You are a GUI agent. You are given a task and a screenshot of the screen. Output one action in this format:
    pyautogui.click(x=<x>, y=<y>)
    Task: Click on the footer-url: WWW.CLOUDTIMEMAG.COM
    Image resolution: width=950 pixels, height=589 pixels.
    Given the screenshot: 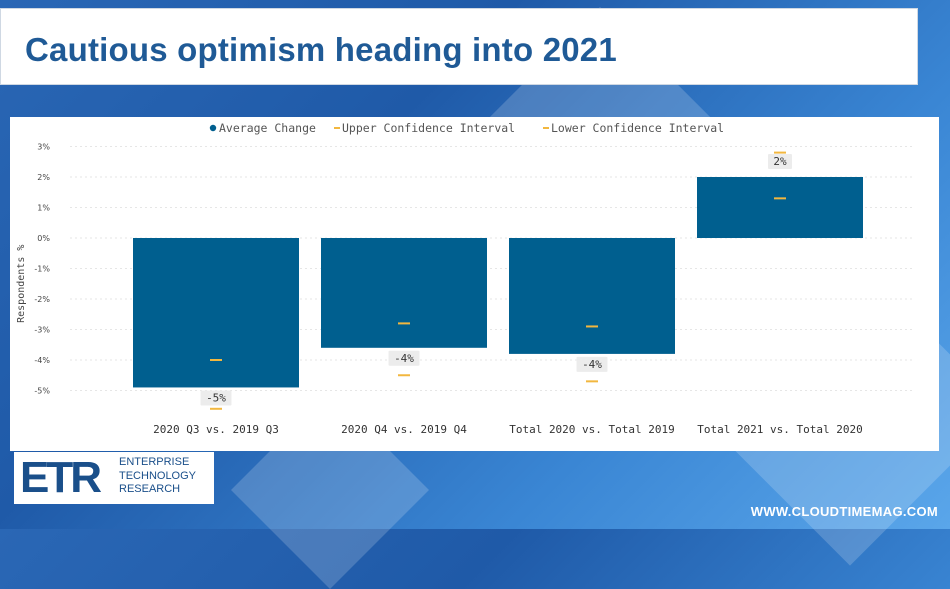 What is the action you would take?
    pyautogui.click(x=844, y=511)
    